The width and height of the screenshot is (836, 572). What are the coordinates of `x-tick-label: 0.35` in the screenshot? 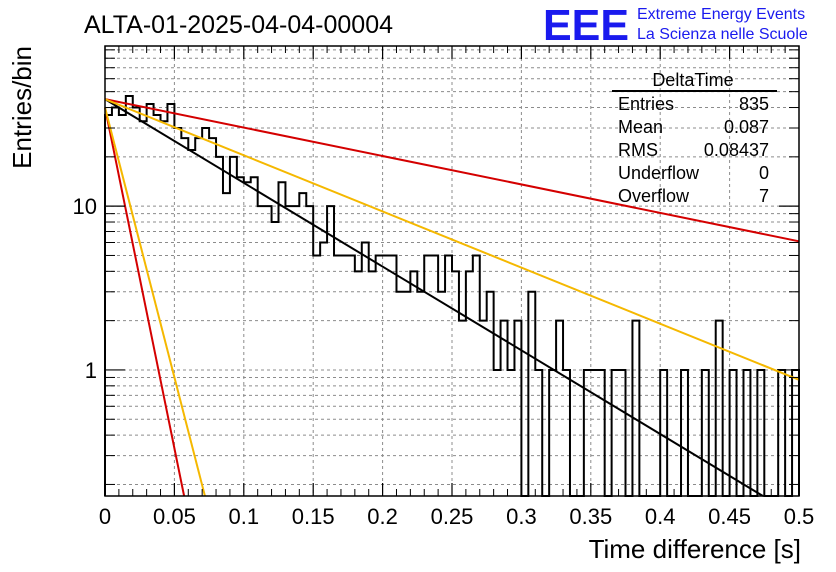 It's located at (590, 516).